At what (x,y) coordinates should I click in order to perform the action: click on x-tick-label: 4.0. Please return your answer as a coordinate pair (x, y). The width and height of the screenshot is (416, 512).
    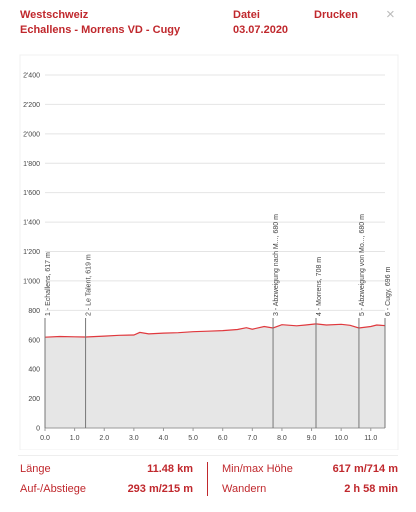
    Looking at the image, I should click on (164, 438).